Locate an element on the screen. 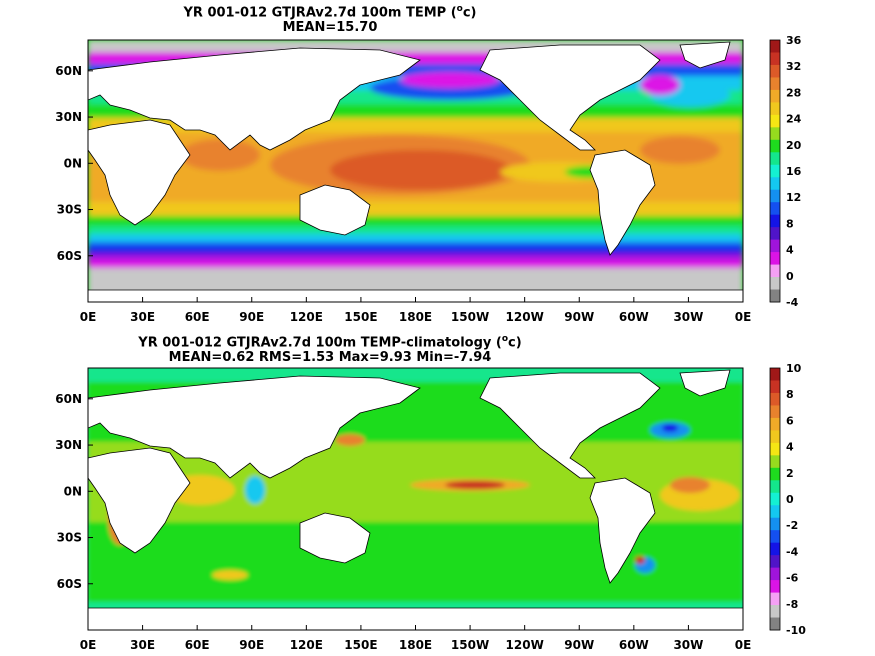 The image size is (875, 656). top-lon-label: 30E is located at coordinates (142, 317).